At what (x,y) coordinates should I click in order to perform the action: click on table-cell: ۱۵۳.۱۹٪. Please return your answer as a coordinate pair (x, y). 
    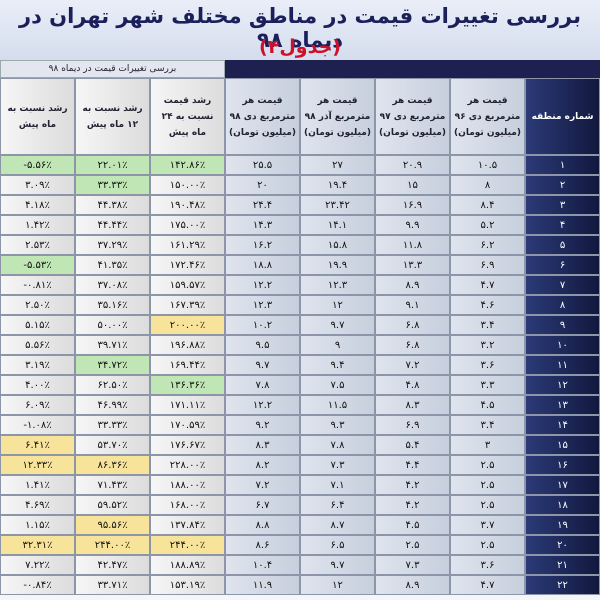
    Looking at the image, I should click on (187, 585).